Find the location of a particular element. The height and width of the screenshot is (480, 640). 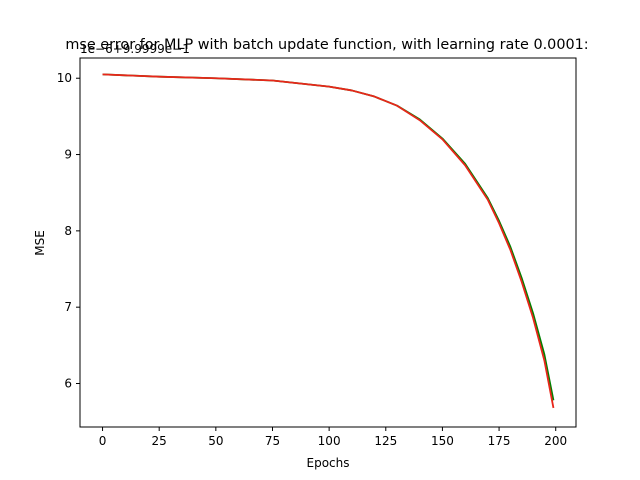

x-tick-label: 0 is located at coordinates (103, 441).